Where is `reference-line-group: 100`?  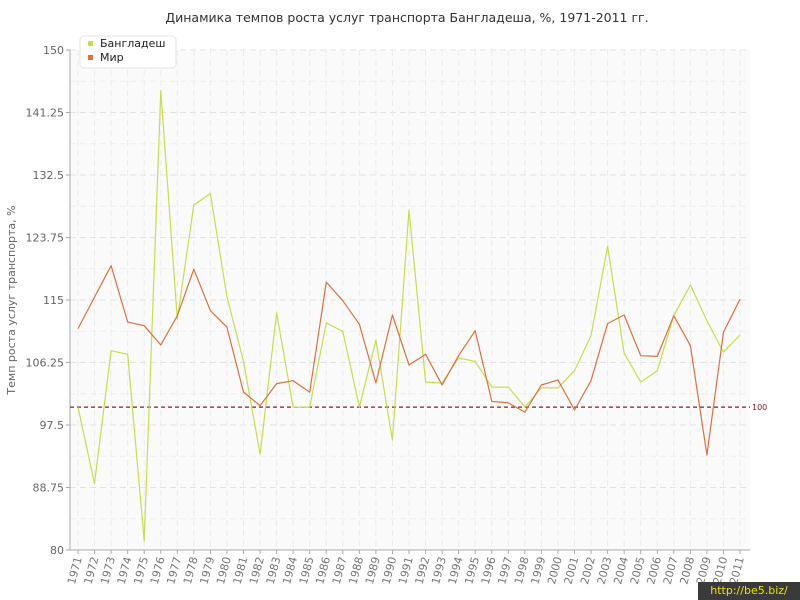
reference-line-group: 100 is located at coordinates (418, 407).